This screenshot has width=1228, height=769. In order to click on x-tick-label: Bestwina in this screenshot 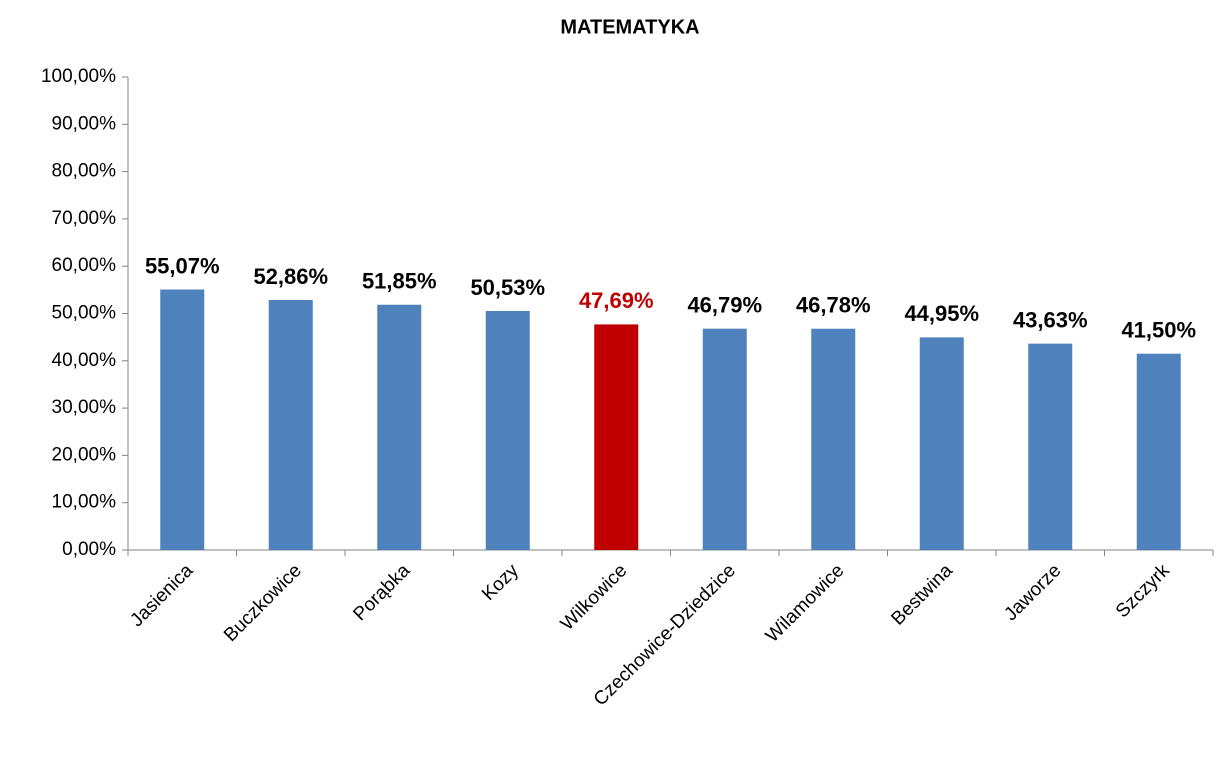, I will do `click(922, 595)`.